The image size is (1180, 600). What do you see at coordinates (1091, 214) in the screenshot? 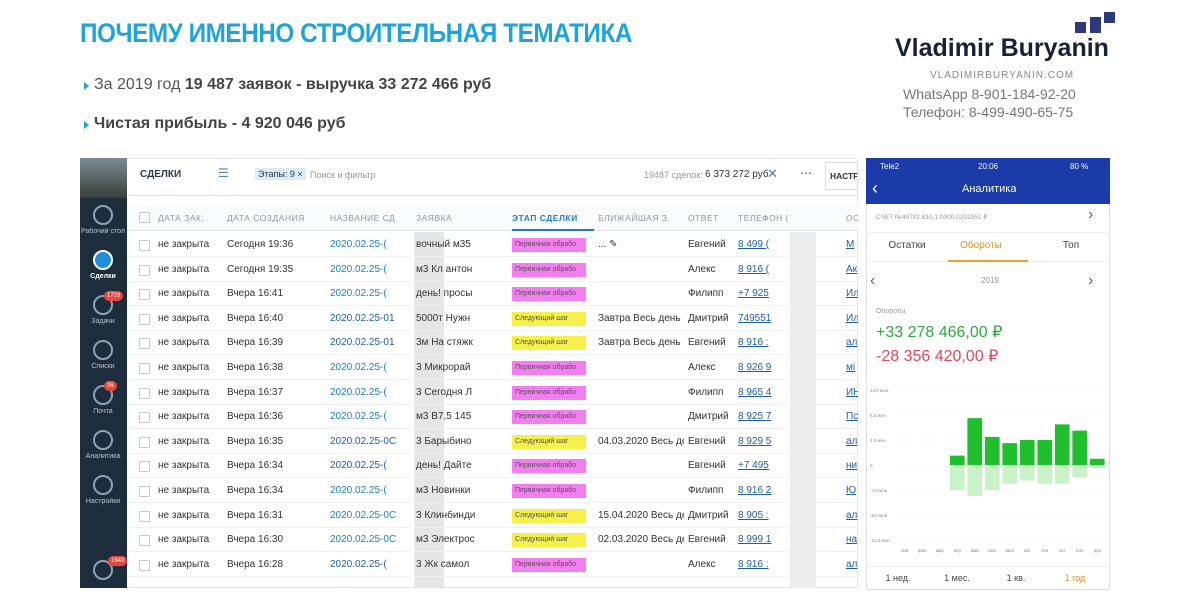
I see `chevron: ›` at bounding box center [1091, 214].